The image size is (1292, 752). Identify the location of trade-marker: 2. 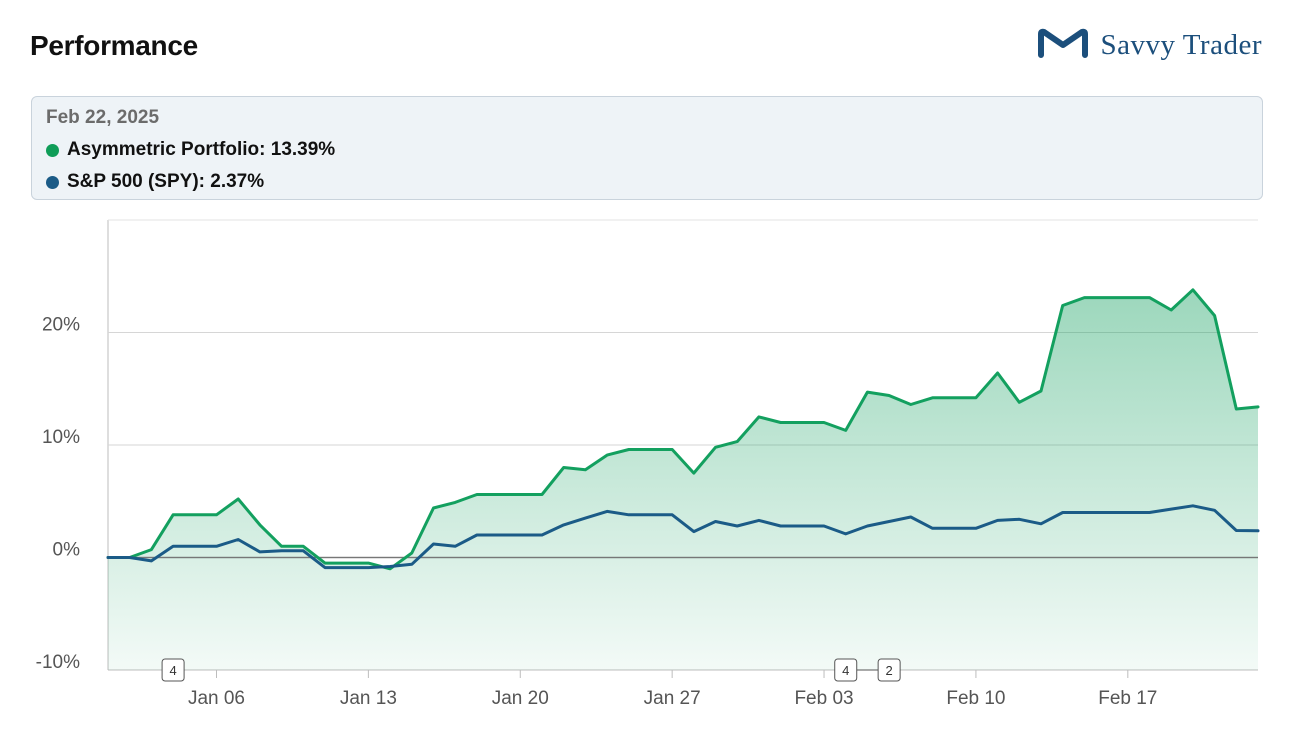
(878, 670).